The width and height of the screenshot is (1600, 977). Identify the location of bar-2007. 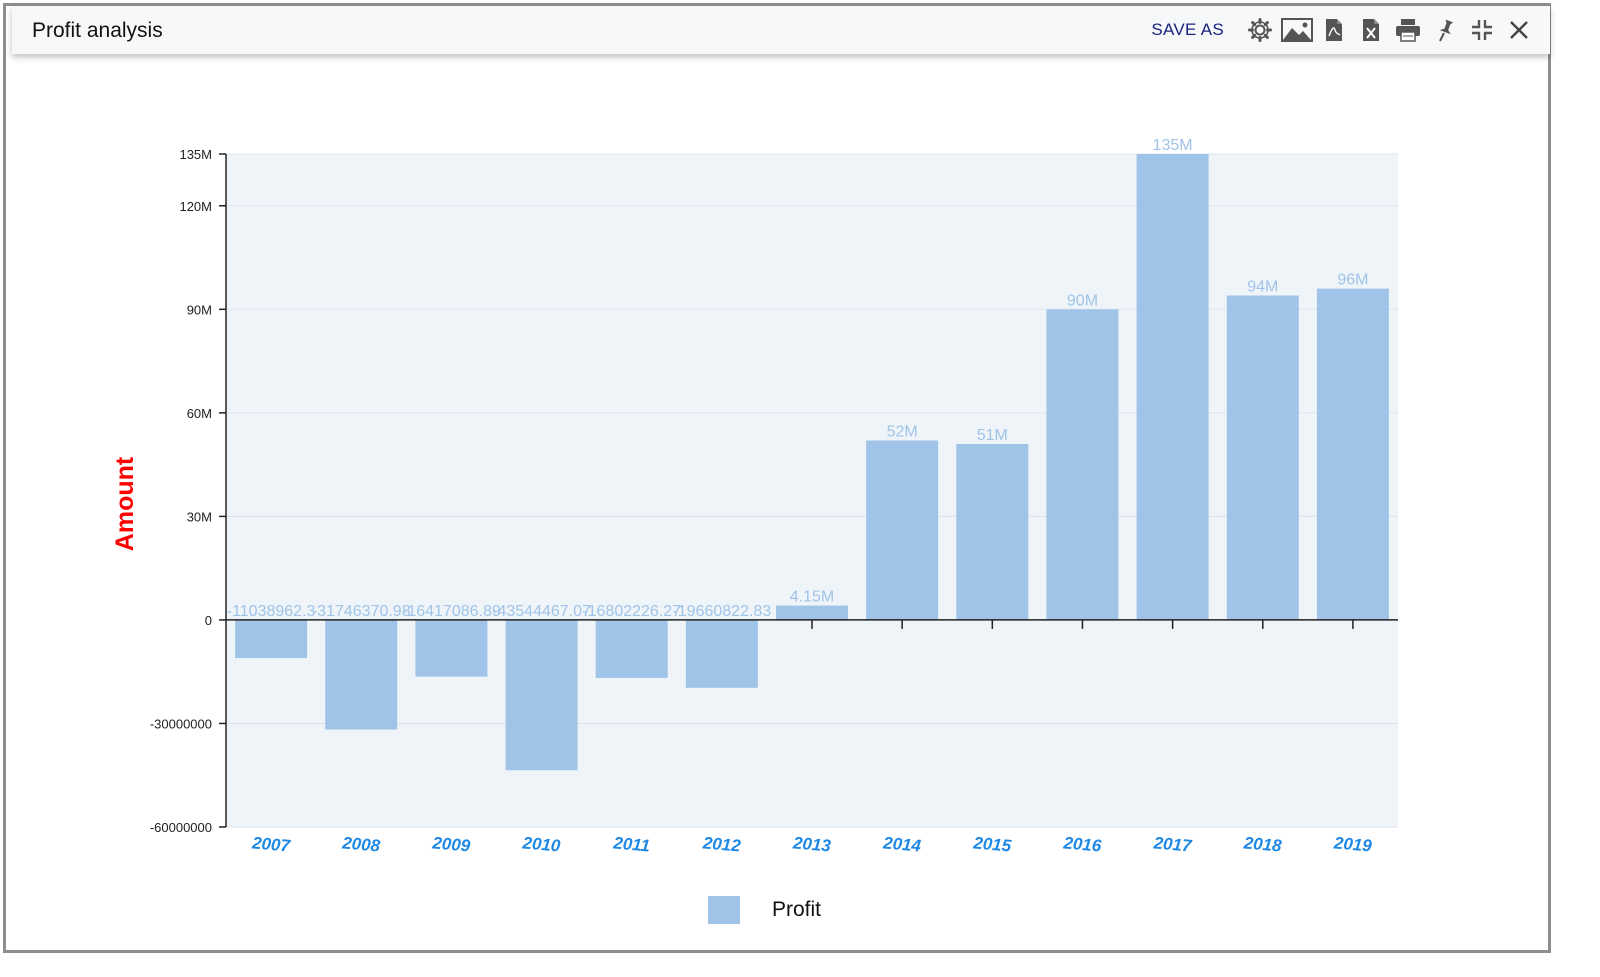
(271, 639).